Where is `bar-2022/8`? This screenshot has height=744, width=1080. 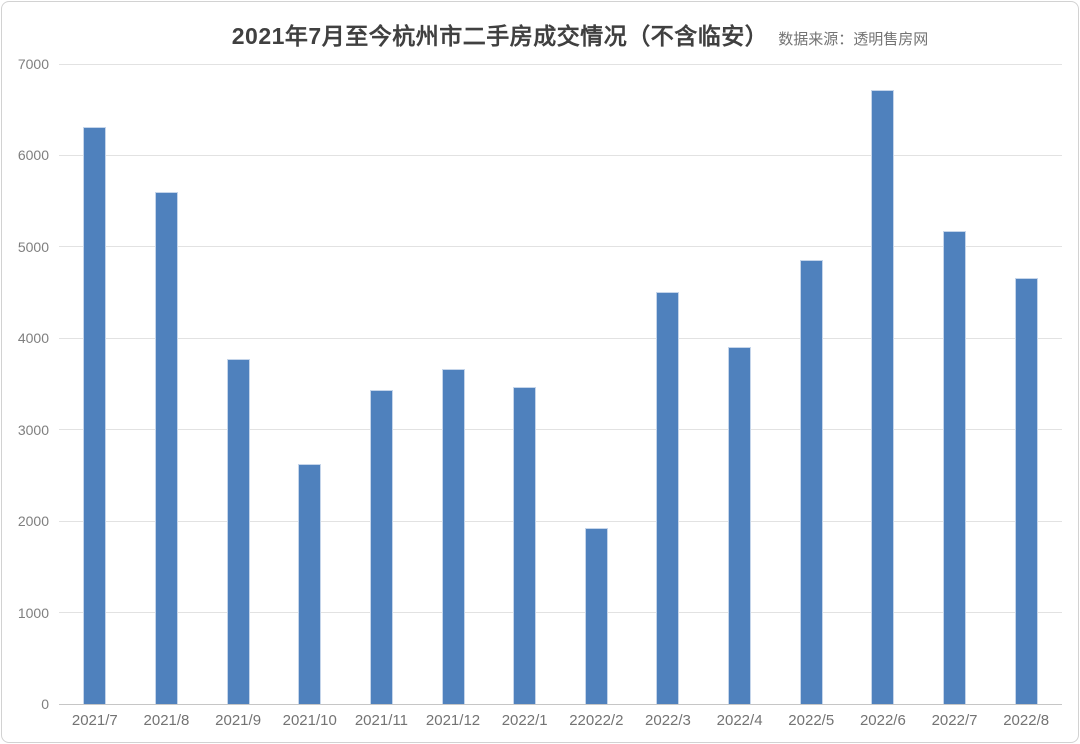 bar-2022/8 is located at coordinates (1026, 490).